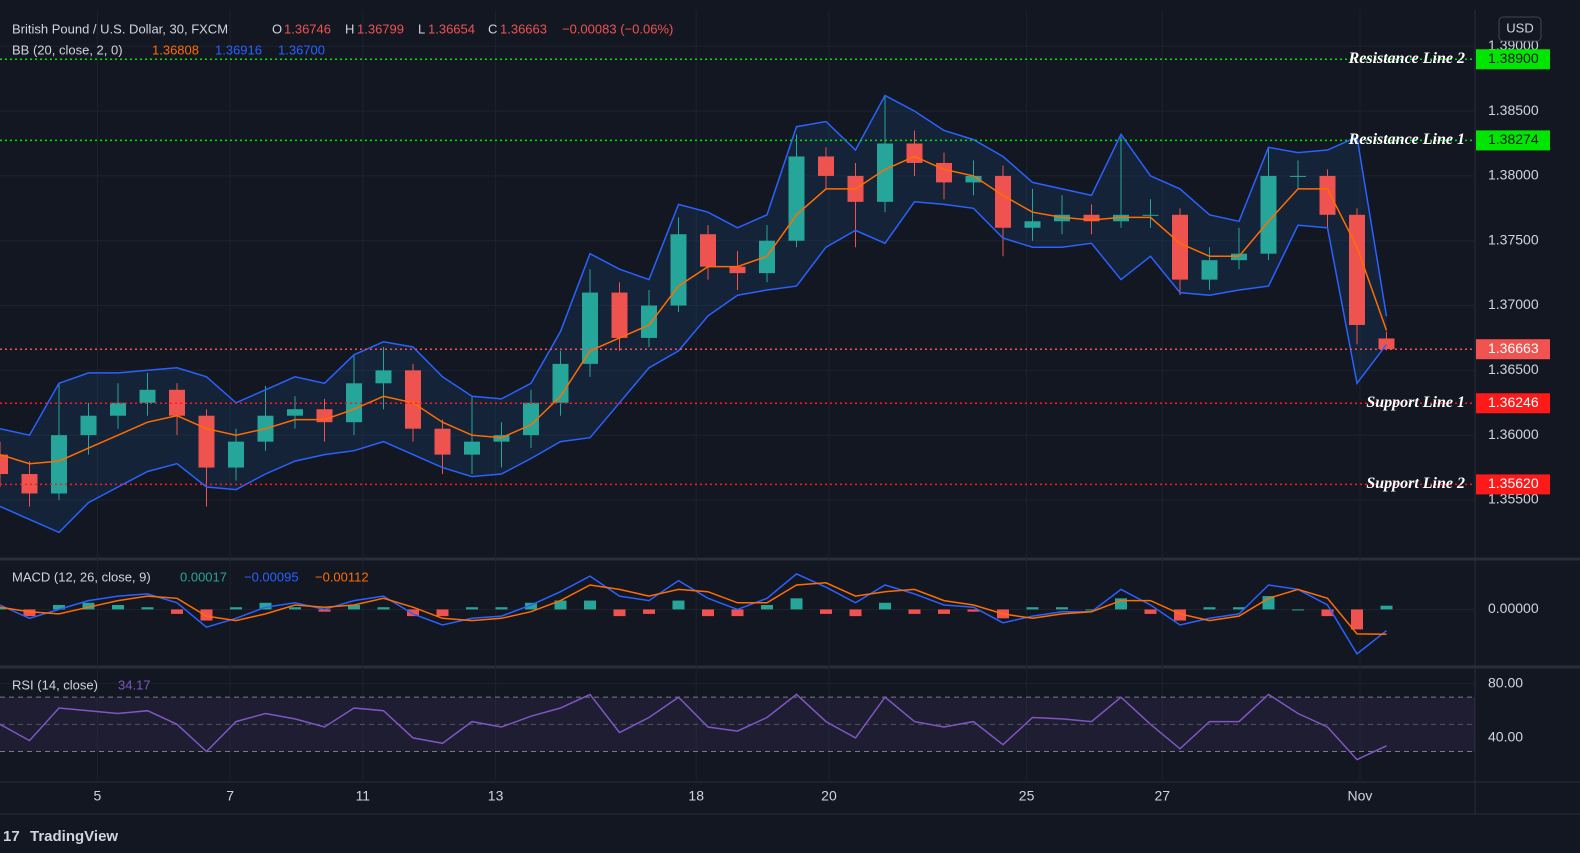 The image size is (1580, 853). I want to click on ohlc-value: 1.36654, so click(451, 28).